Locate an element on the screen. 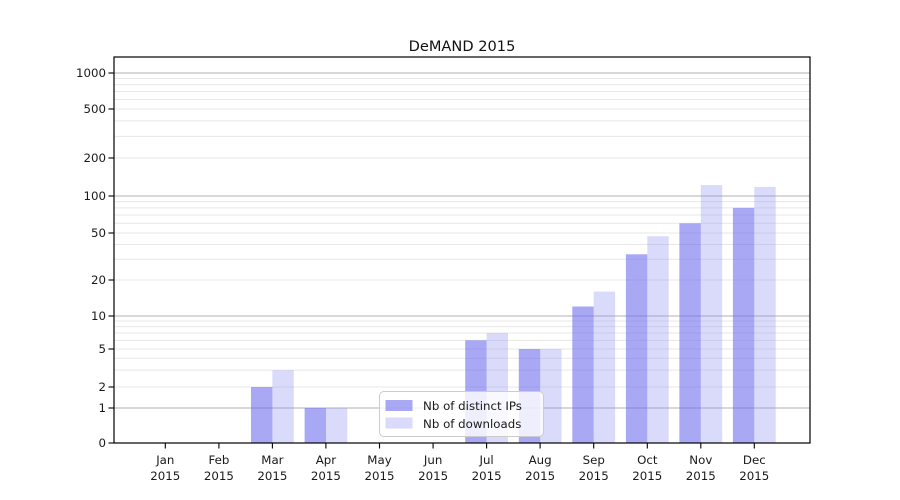  bar-downloads-apr is located at coordinates (336, 425).